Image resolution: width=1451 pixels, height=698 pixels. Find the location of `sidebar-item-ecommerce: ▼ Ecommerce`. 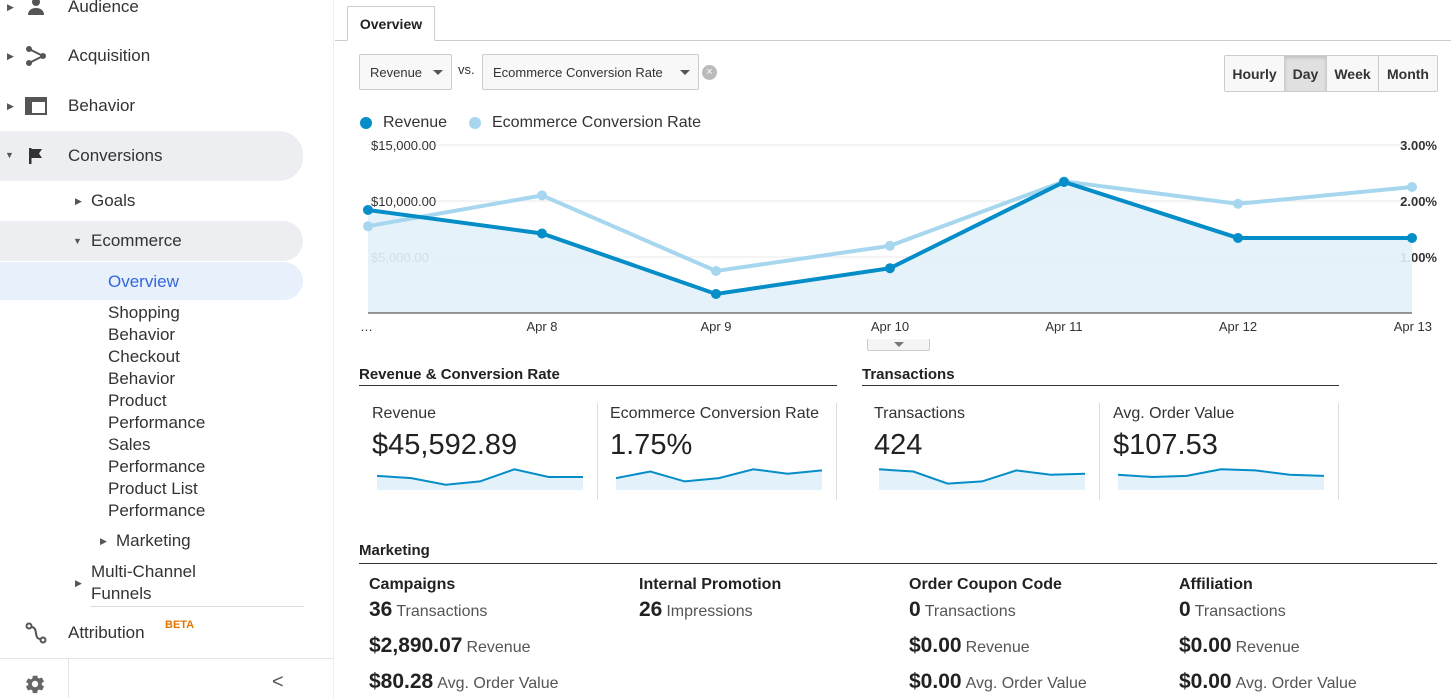

sidebar-item-ecommerce: ▼ Ecommerce is located at coordinates (150, 241).